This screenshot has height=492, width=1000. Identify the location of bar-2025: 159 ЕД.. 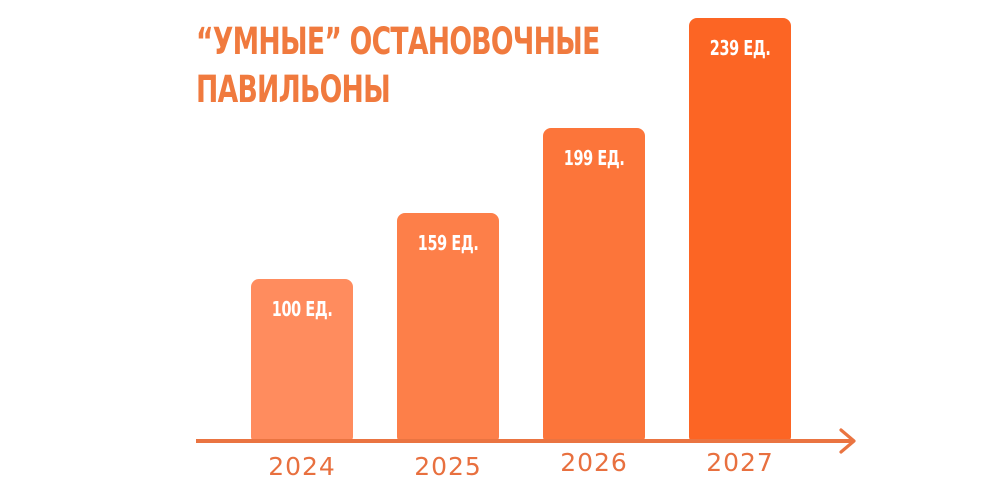
(448, 327).